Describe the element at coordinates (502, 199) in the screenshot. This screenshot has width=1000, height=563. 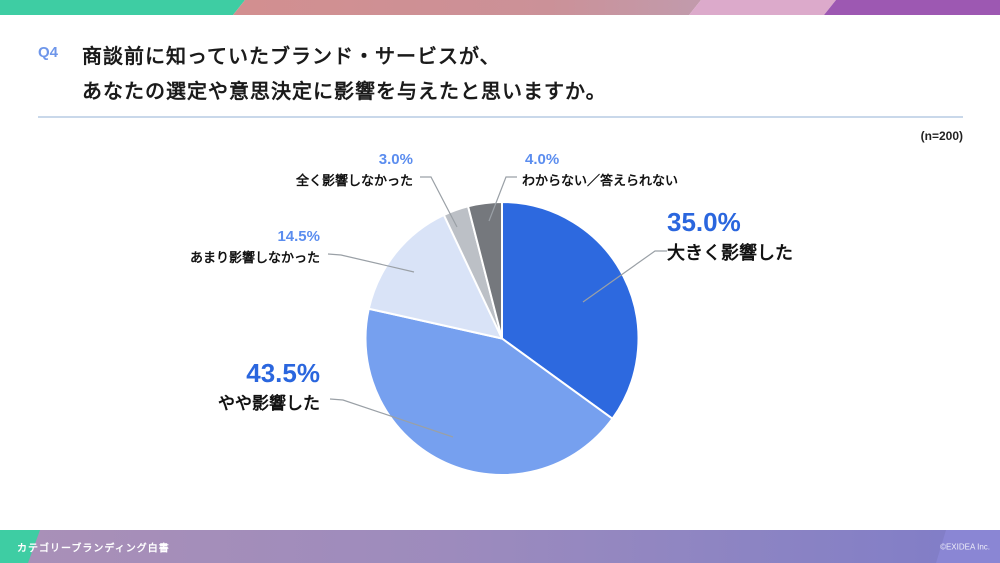
I see `leader-line-unknown` at that location.